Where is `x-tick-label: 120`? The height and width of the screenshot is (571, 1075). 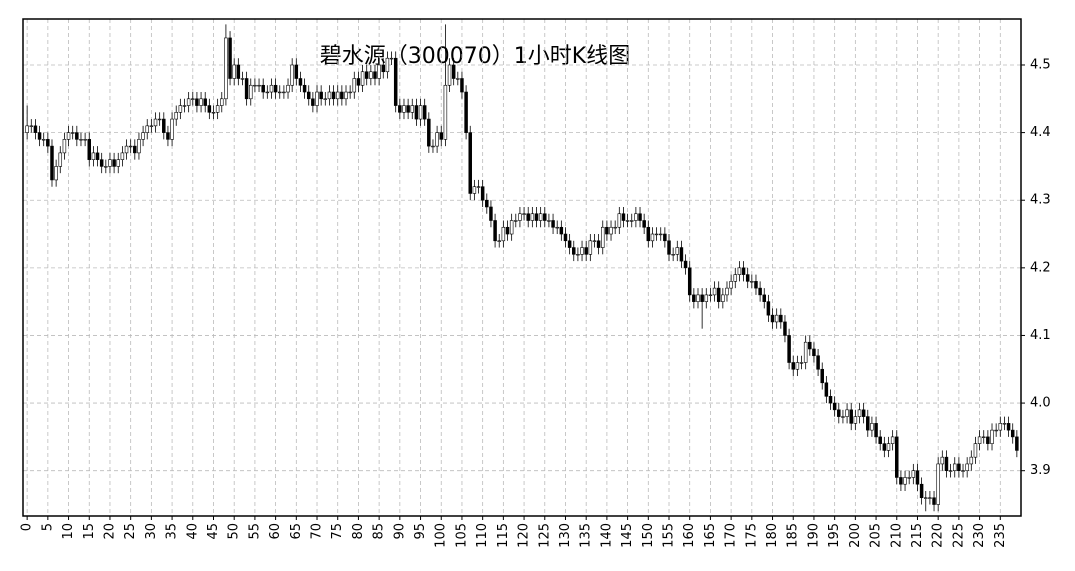 x-tick-label: 120 is located at coordinates (524, 535).